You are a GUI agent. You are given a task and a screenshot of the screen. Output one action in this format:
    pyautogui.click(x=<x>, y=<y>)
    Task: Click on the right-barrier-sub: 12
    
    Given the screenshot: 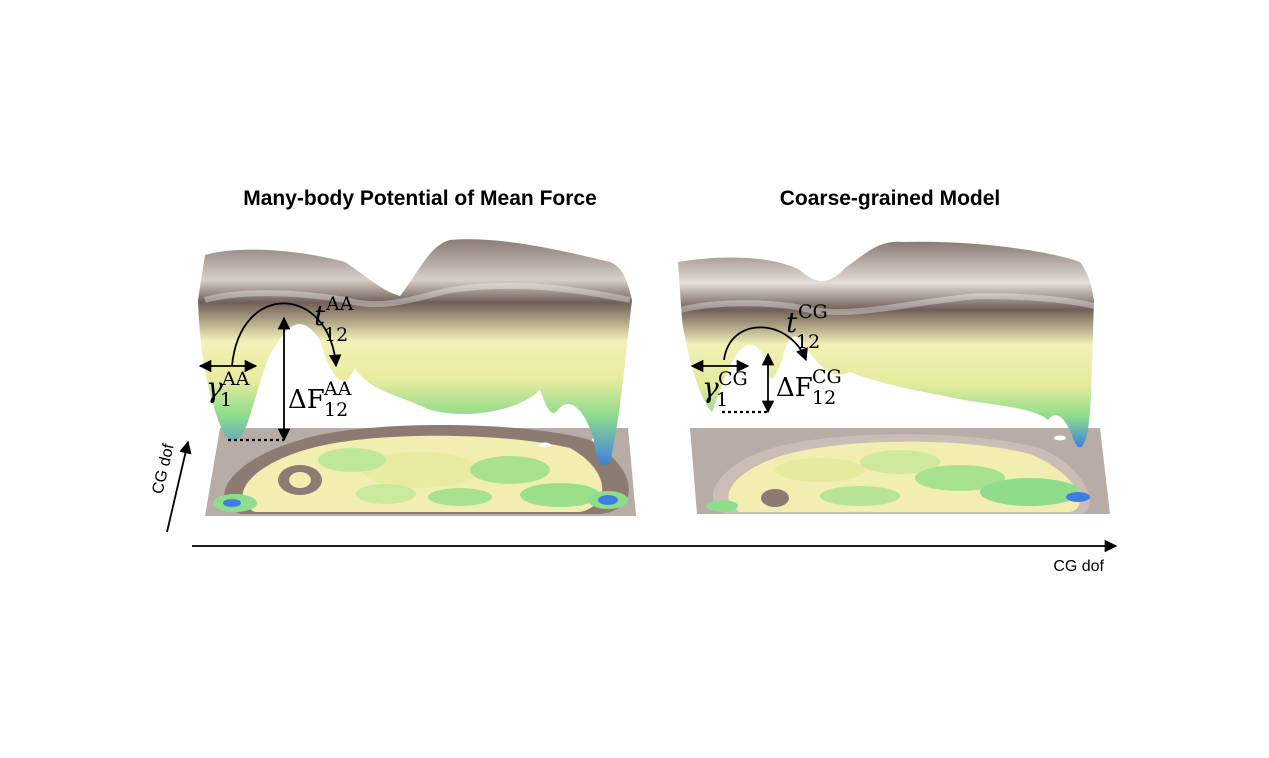 What is the action you would take?
    pyautogui.click(x=824, y=398)
    